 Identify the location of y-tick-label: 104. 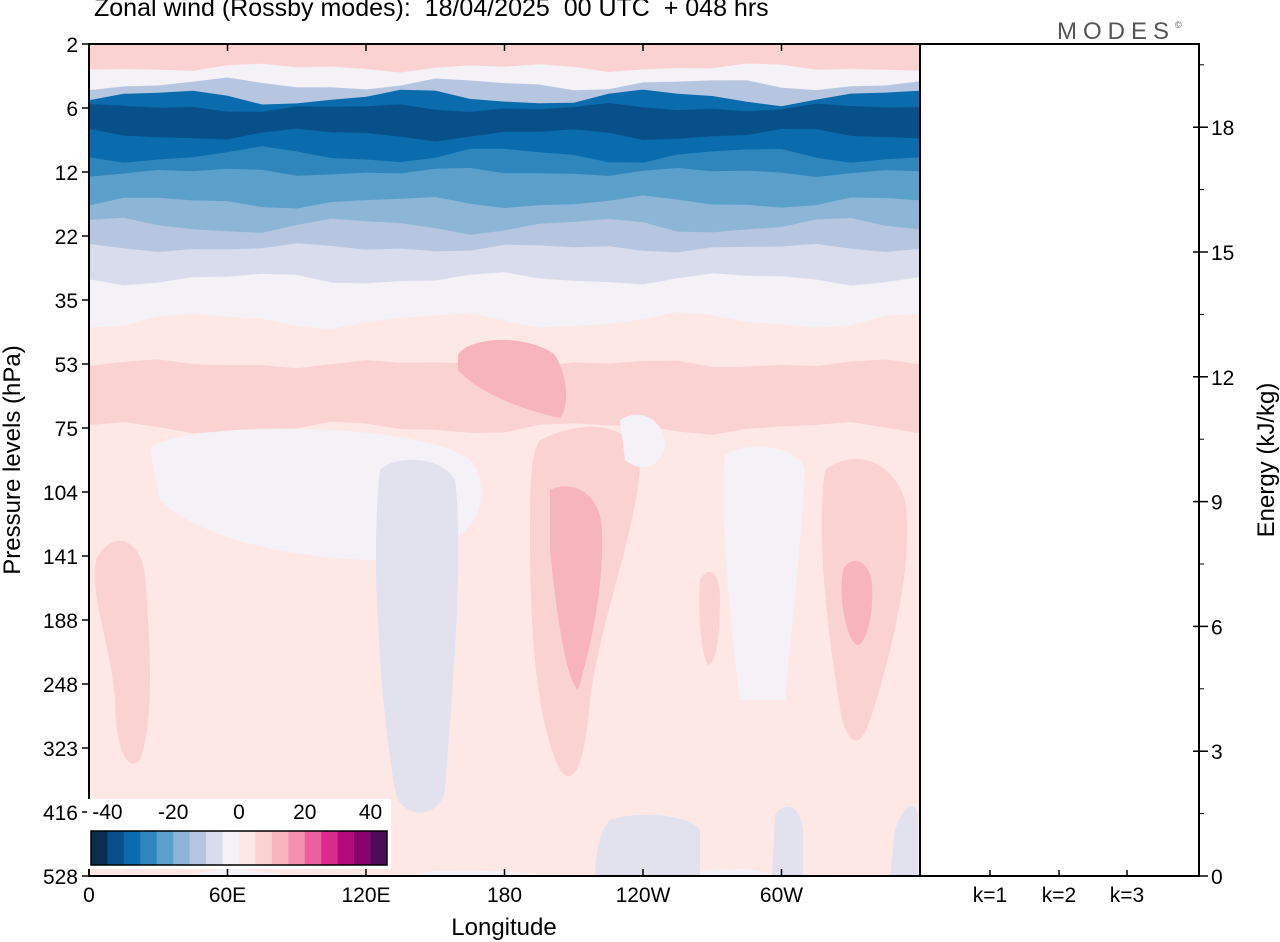
(60, 493).